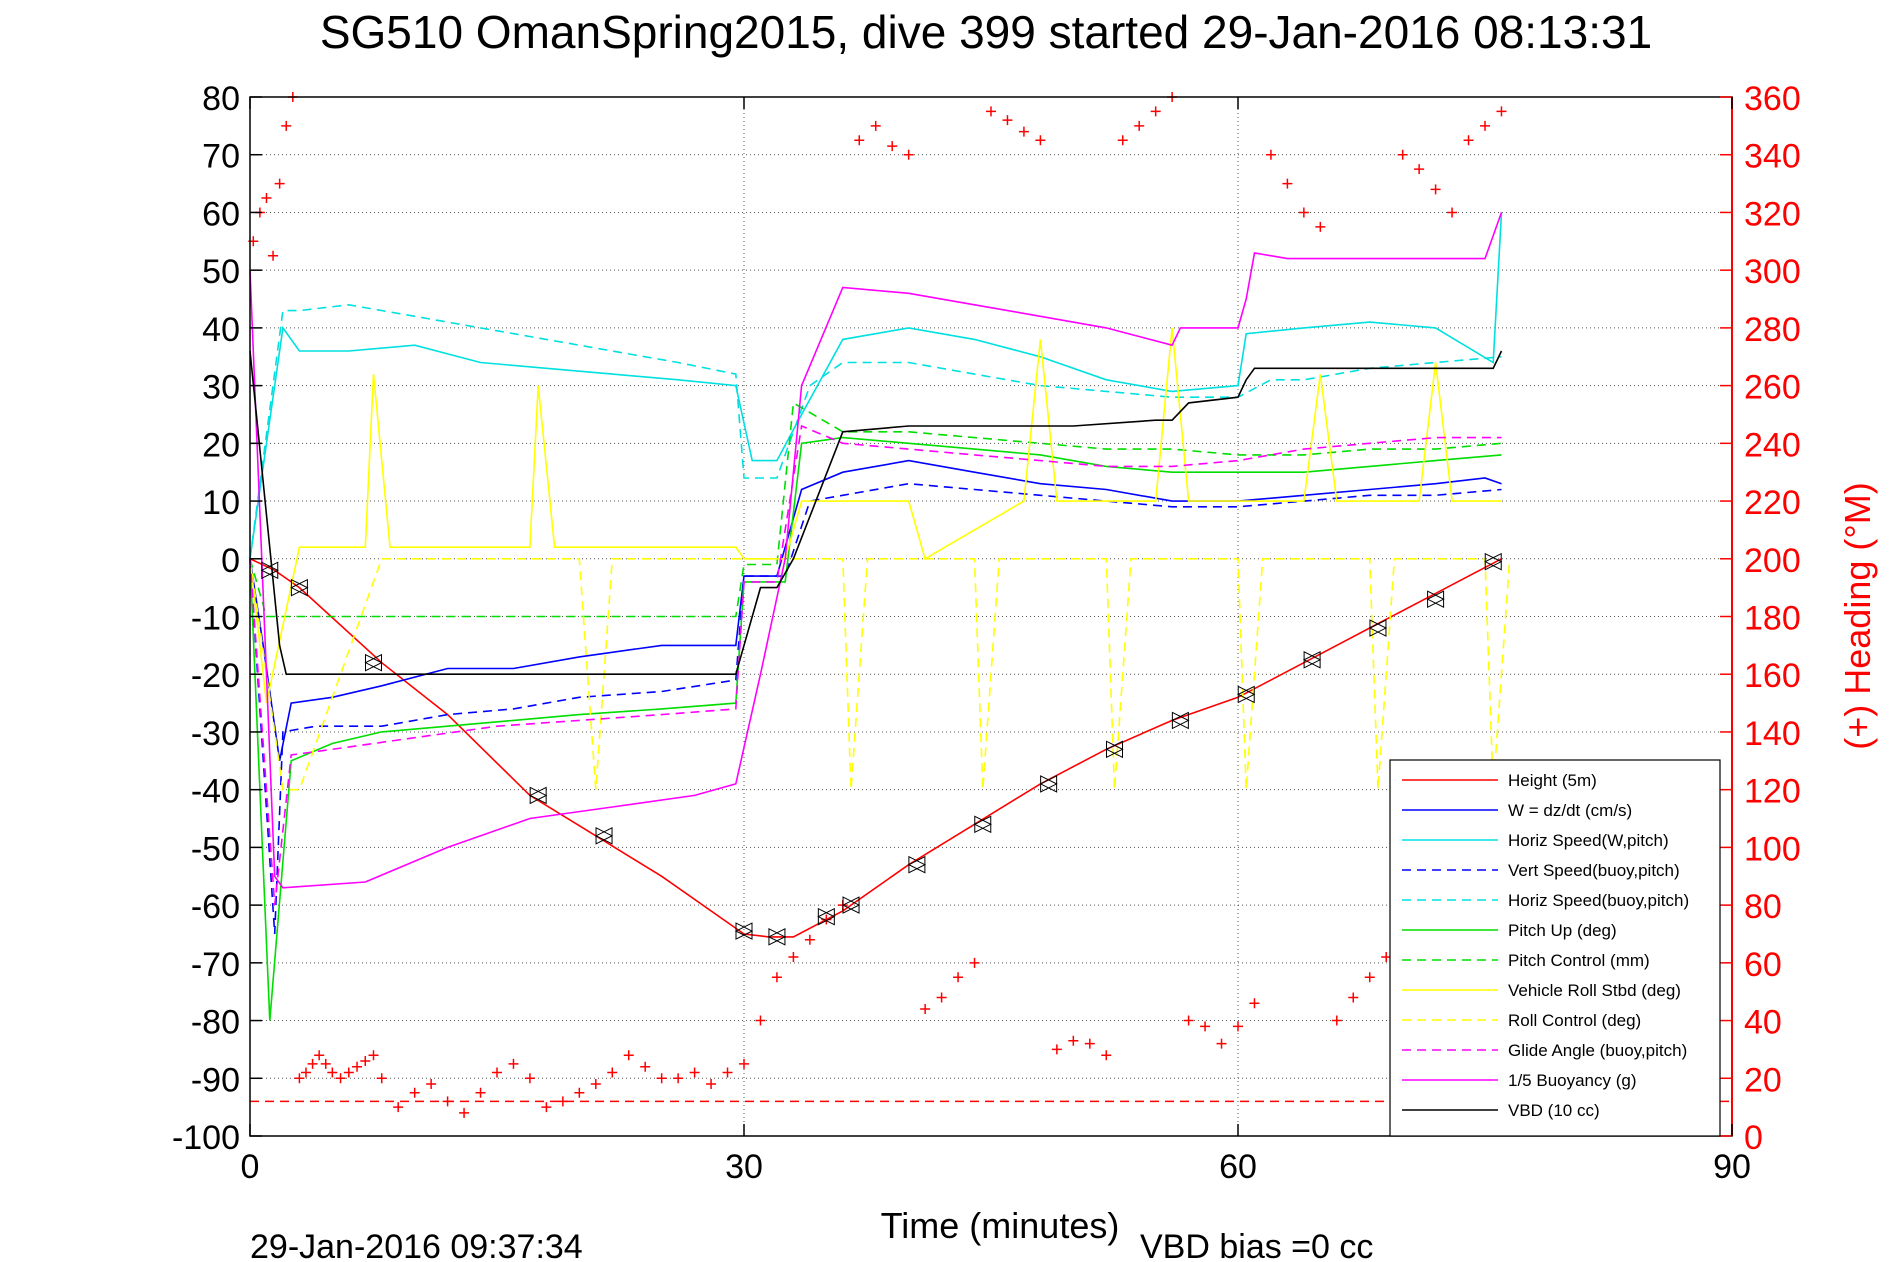  What do you see at coordinates (416, 1245) in the screenshot?
I see `footer-timestamp: 29-Jan-2016 09:37:34` at bounding box center [416, 1245].